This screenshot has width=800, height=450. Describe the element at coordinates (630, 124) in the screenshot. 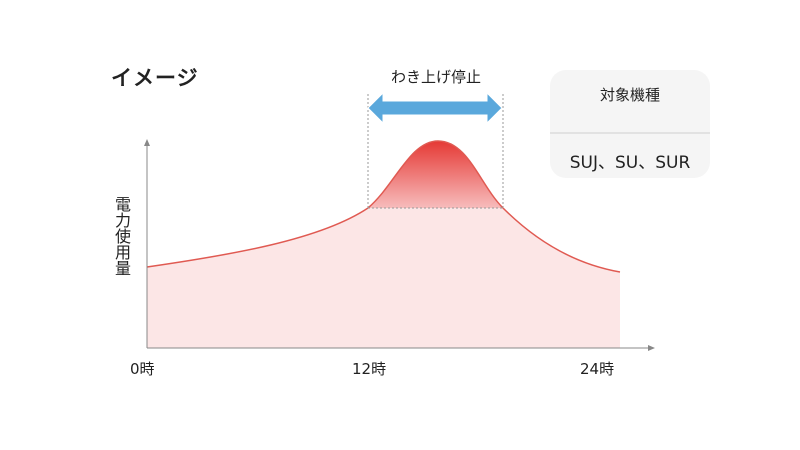

I see `target-models-box: 対象機種 SUJ、SU、SUR` at that location.